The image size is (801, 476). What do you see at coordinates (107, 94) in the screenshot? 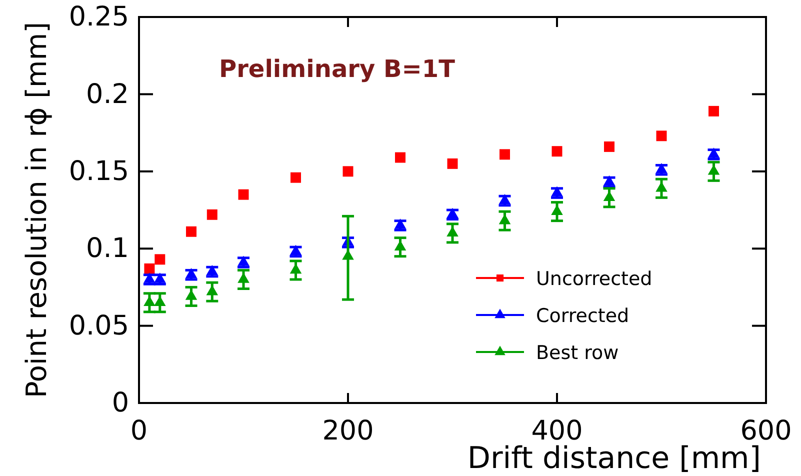
I see `y-tick-label: 0.2` at bounding box center [107, 94].